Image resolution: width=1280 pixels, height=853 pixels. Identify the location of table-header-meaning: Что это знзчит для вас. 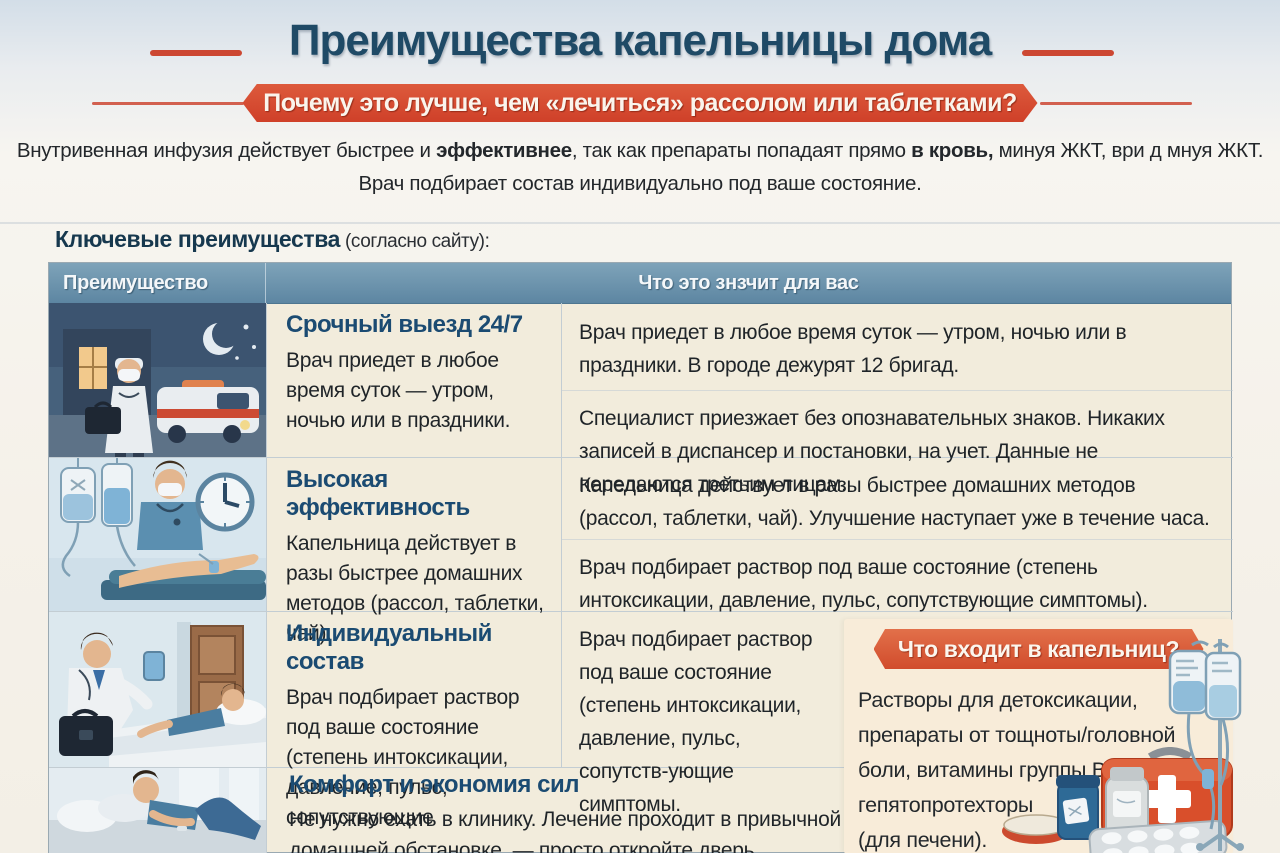
(748, 283).